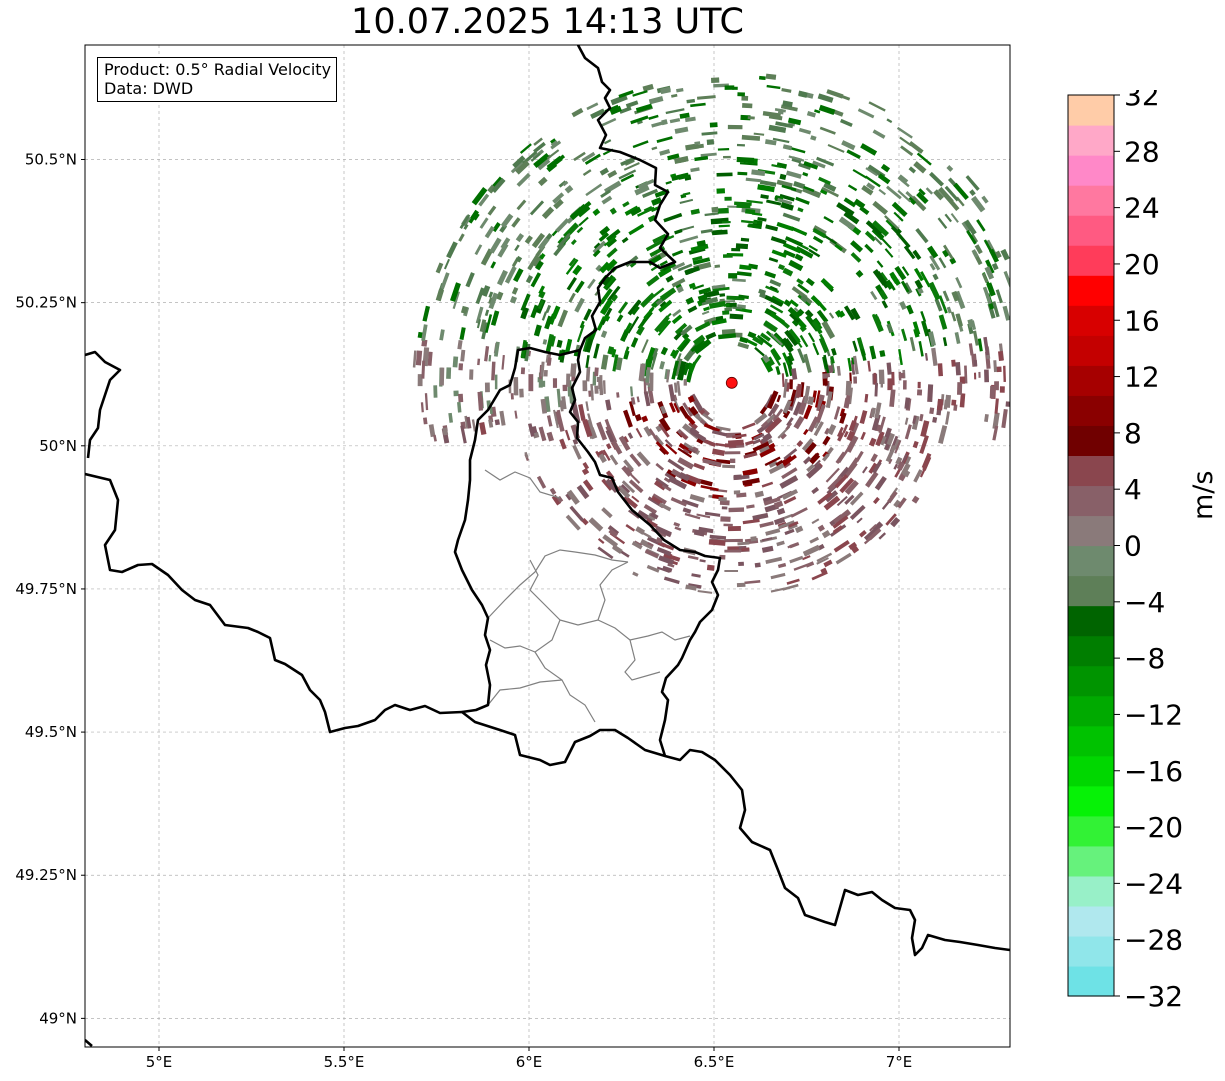 The image size is (1225, 1081). I want to click on colorbar-tick-label: 24, so click(1142, 208).